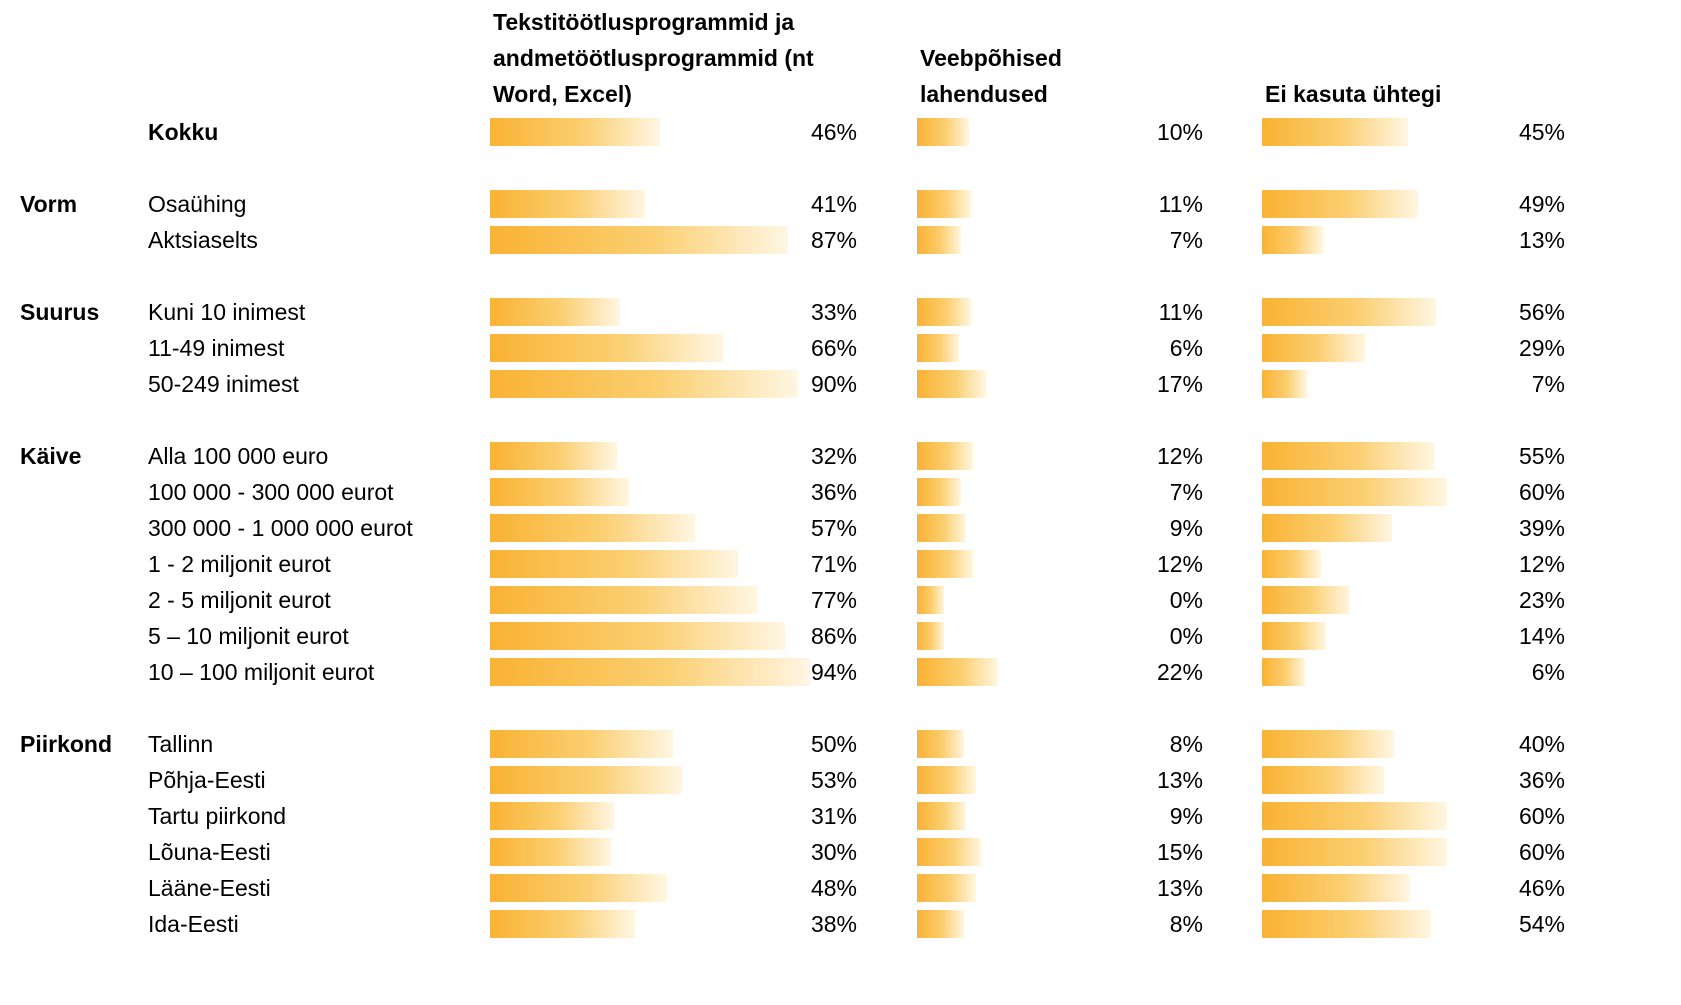  Describe the element at coordinates (833, 744) in the screenshot. I see `value-label: 50%` at that location.